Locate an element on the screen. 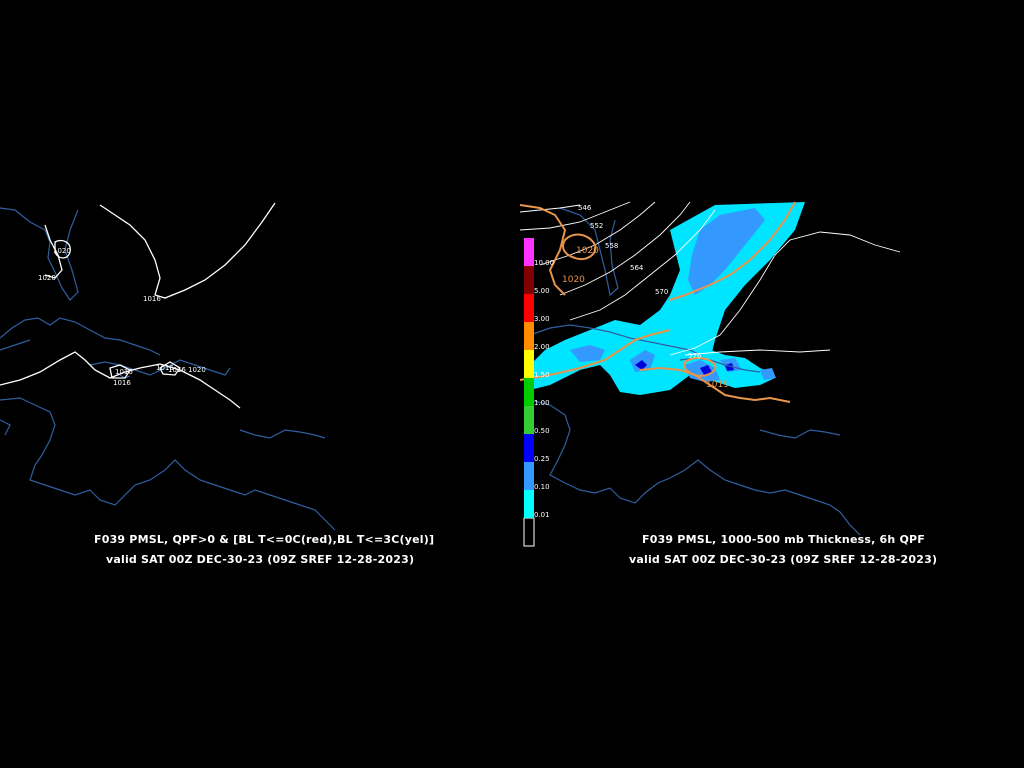 The width and height of the screenshot is (1024, 768). thickness-label: 570 is located at coordinates (661, 292).